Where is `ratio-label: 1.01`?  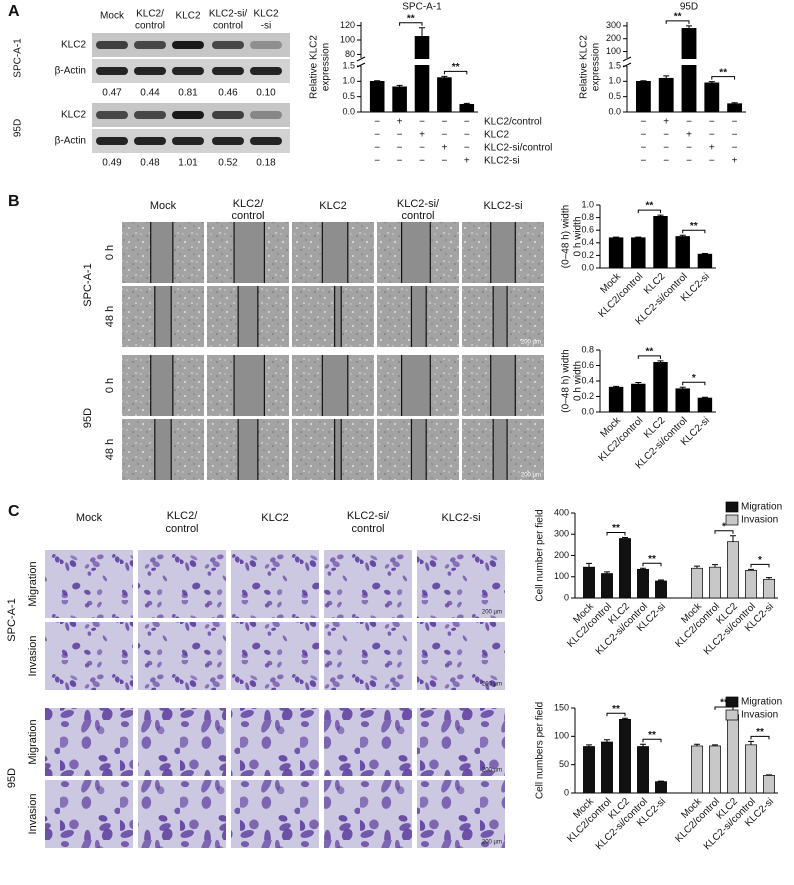
ratio-label: 1.01 is located at coordinates (188, 163).